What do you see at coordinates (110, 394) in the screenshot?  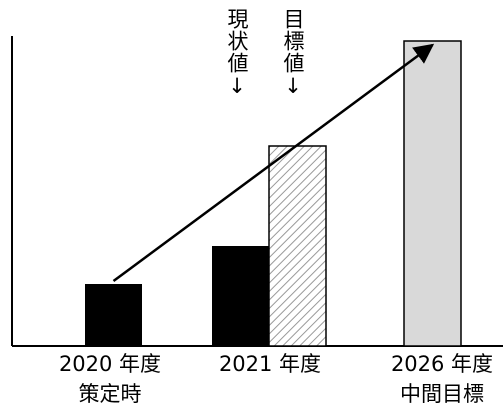 I see `x-tick-label-2020-line2: 策定時` at bounding box center [110, 394].